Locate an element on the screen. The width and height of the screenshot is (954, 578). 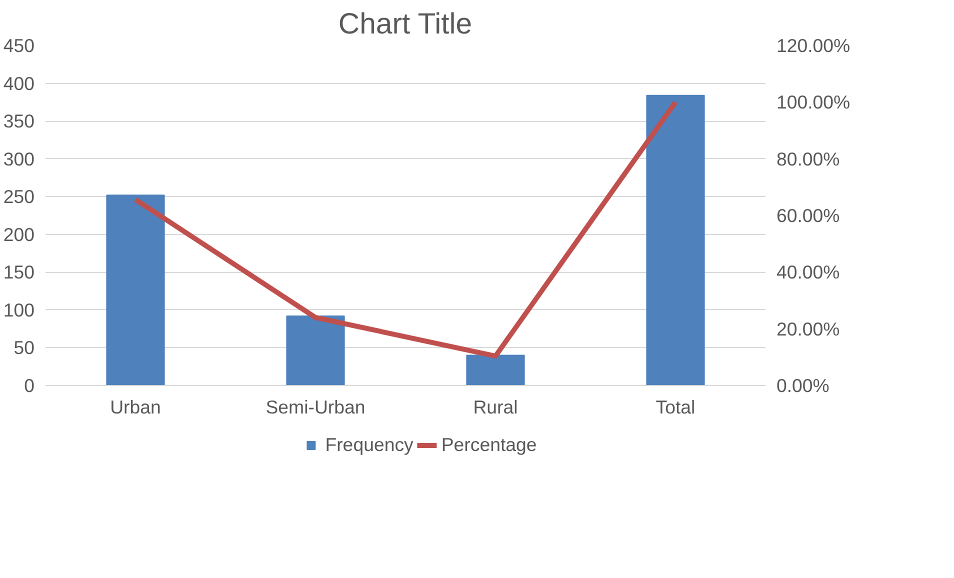
y-tick-label: 50 is located at coordinates (24, 347).